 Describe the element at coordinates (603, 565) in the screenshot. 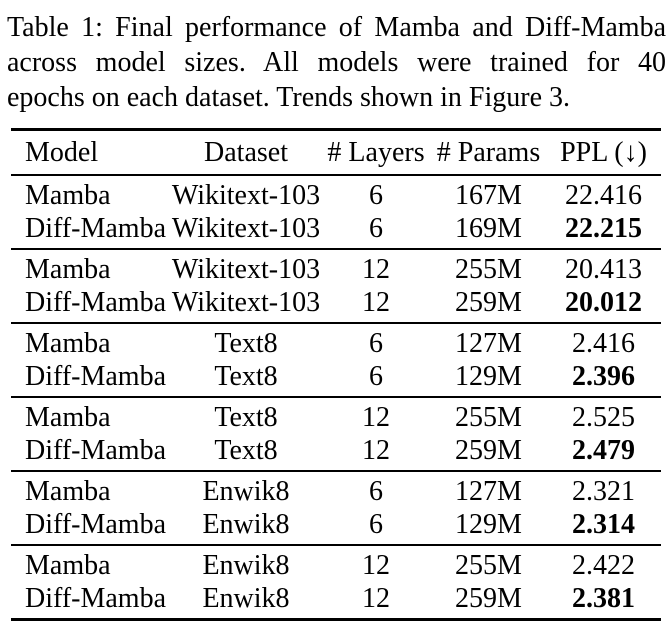

I see `cell-ppl: 2.422` at that location.